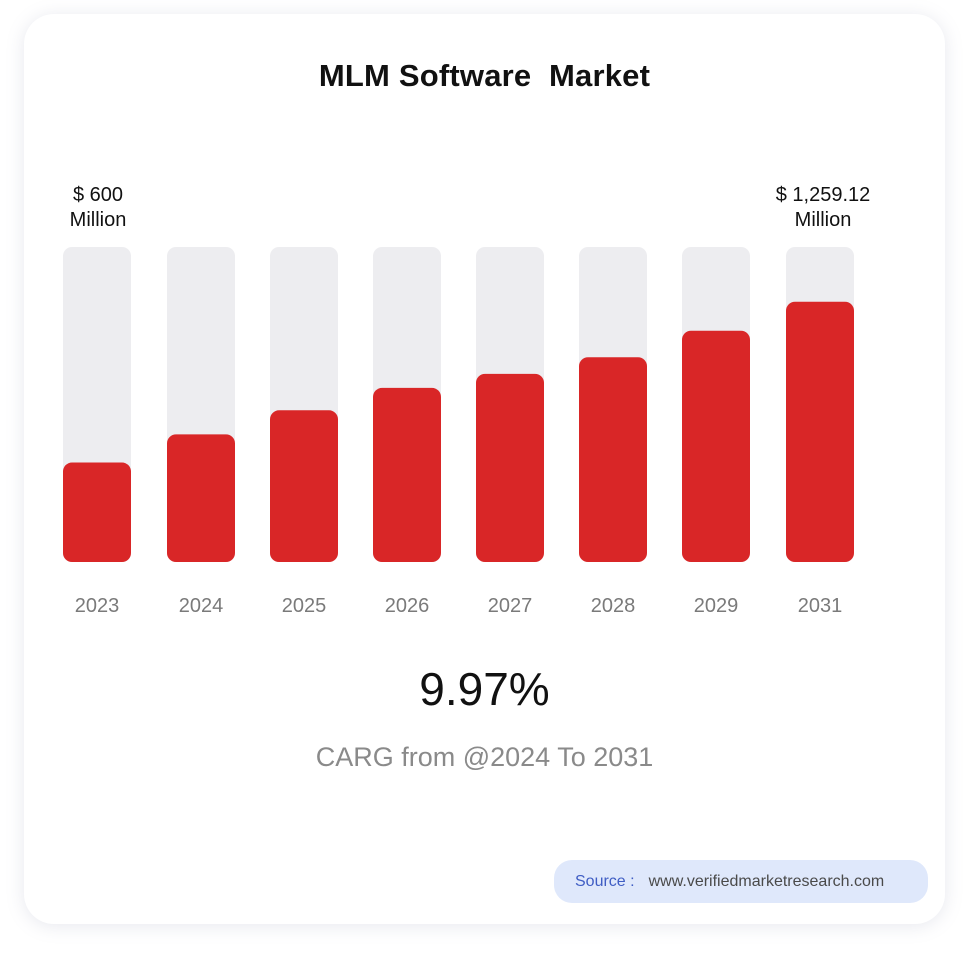 The width and height of the screenshot is (971, 961). Describe the element at coordinates (98, 207) in the screenshot. I see `data-label-start: $ 600 Million` at that location.